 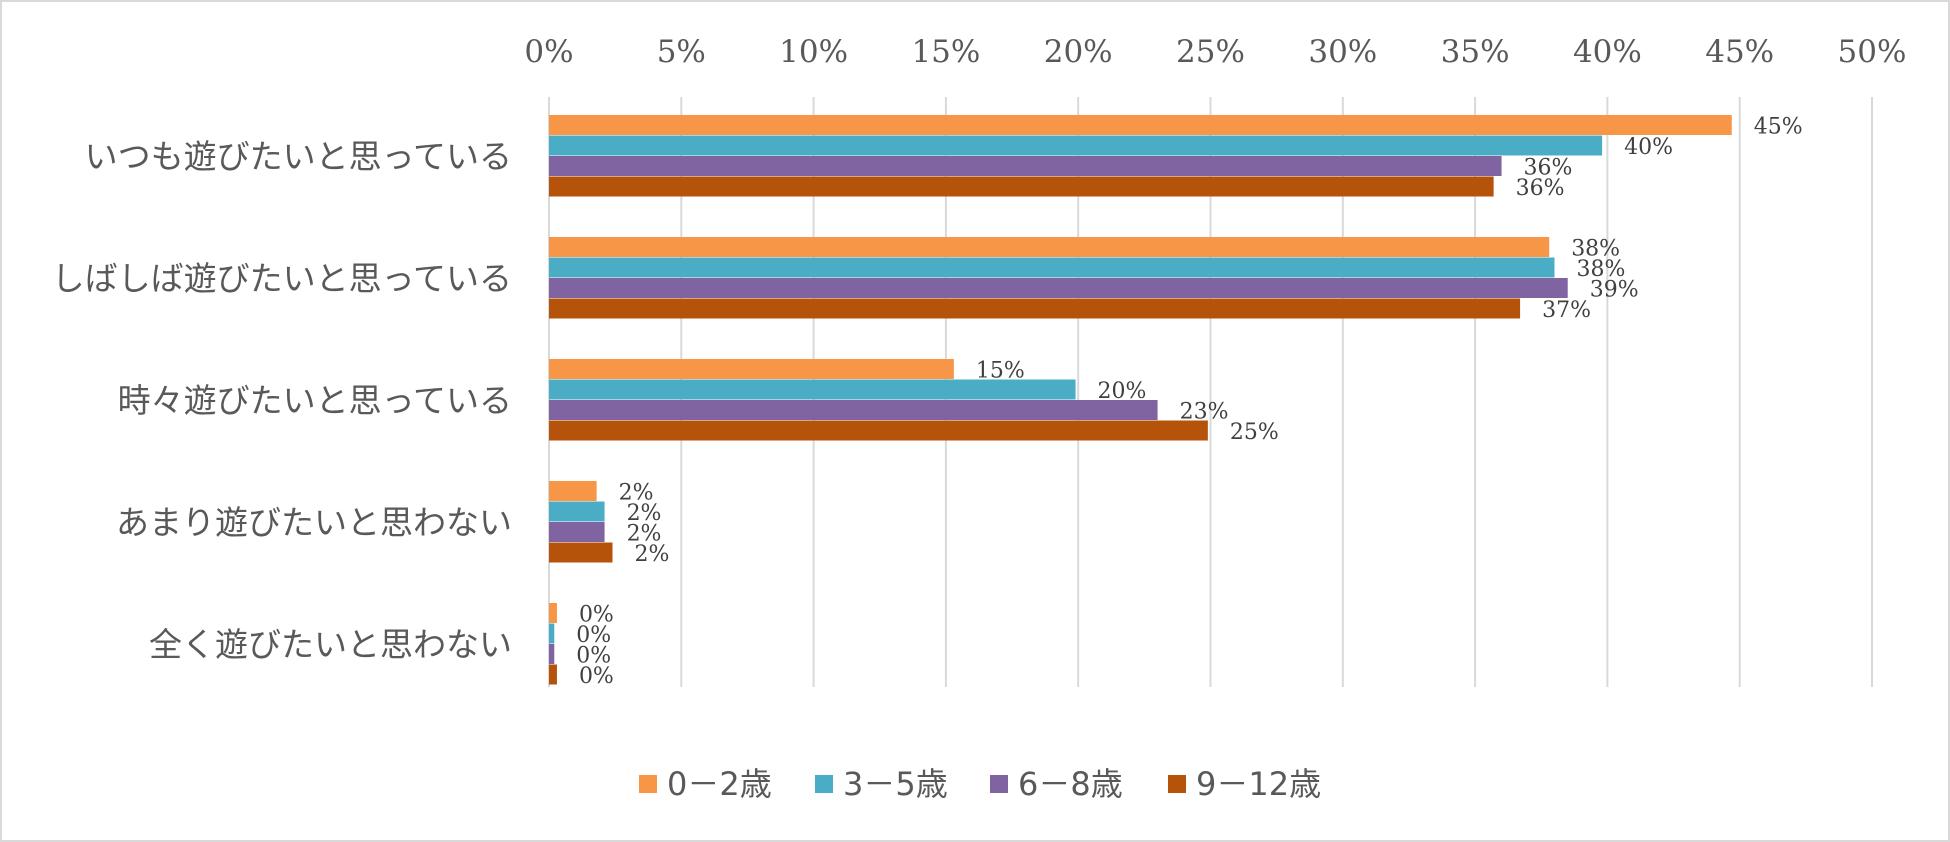 What do you see at coordinates (719, 784) in the screenshot?
I see `legend-label: 0－2歳` at bounding box center [719, 784].